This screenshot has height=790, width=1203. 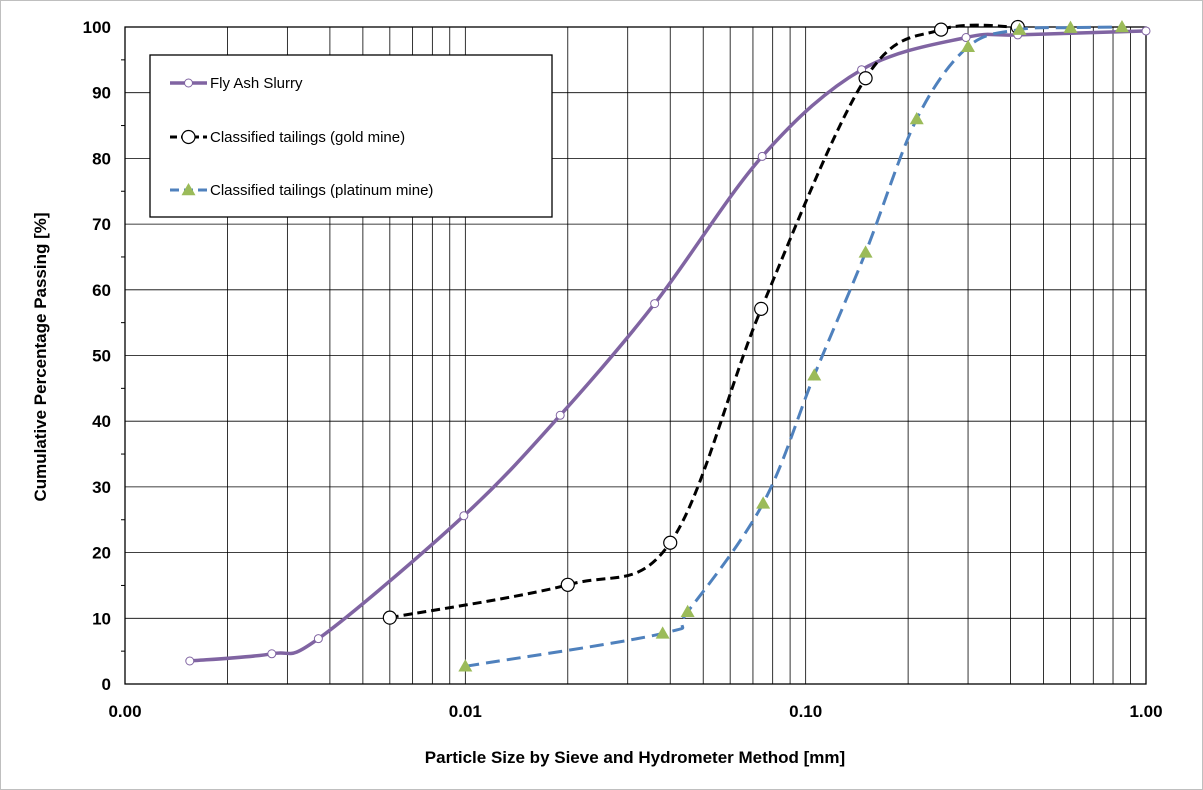 What do you see at coordinates (106, 684) in the screenshot?
I see `y-tick-label: 0` at bounding box center [106, 684].